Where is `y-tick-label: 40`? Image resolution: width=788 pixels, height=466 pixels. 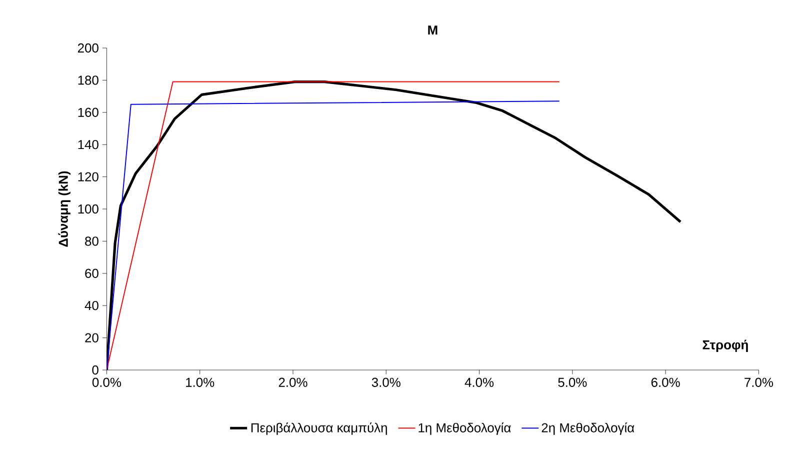 y-tick-label: 40 is located at coordinates (91, 305).